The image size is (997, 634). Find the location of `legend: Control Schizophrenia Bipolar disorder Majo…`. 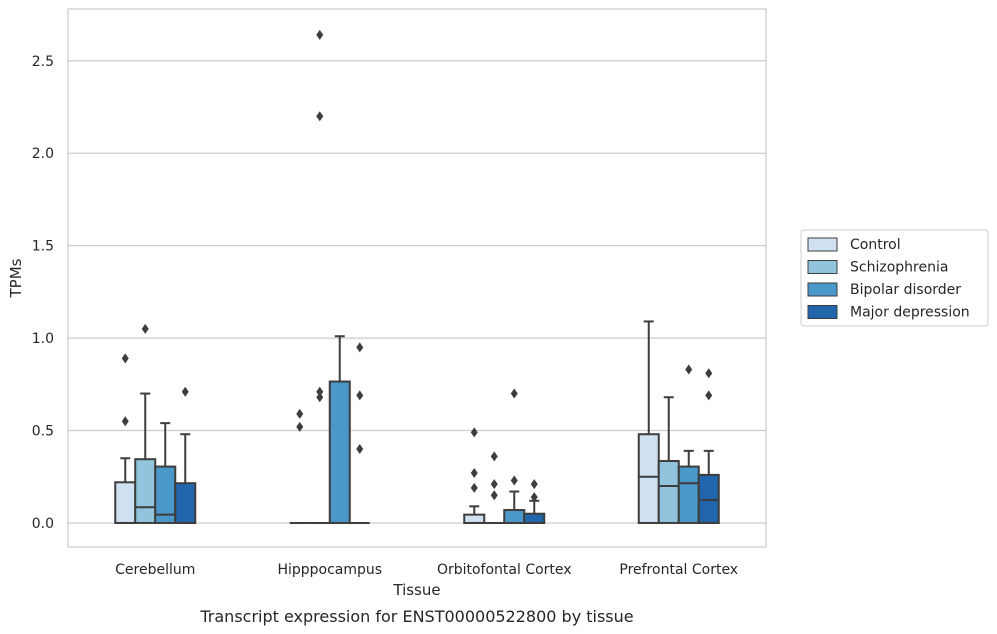

legend: Control Schizophrenia Bipolar disorder Majo… is located at coordinates (894, 278).